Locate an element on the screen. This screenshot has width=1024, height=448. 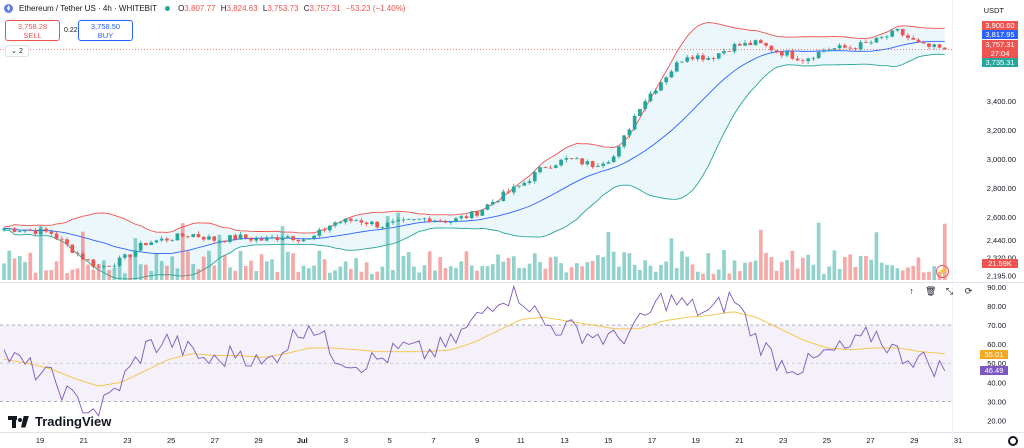
maximize-icon: ⟳ is located at coordinates (968, 291).